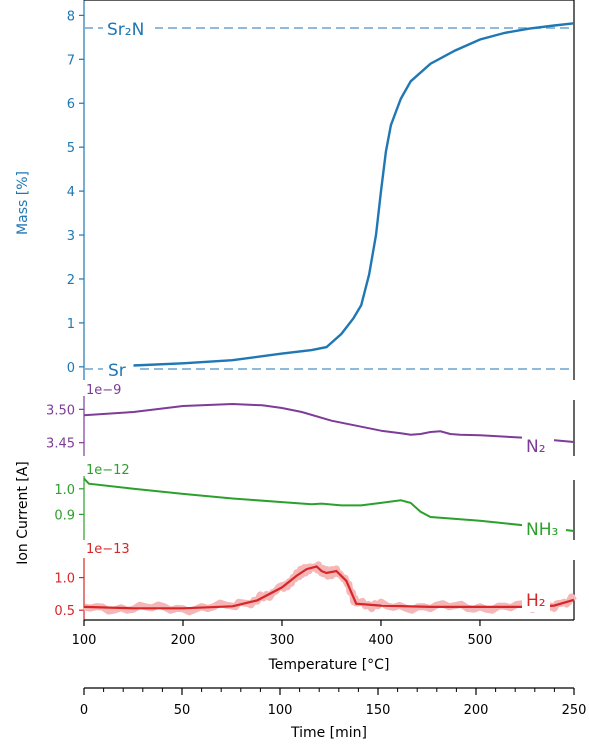 The width and height of the screenshot is (589, 749). I want to click on nh3-series-label: NH₃, so click(542, 530).